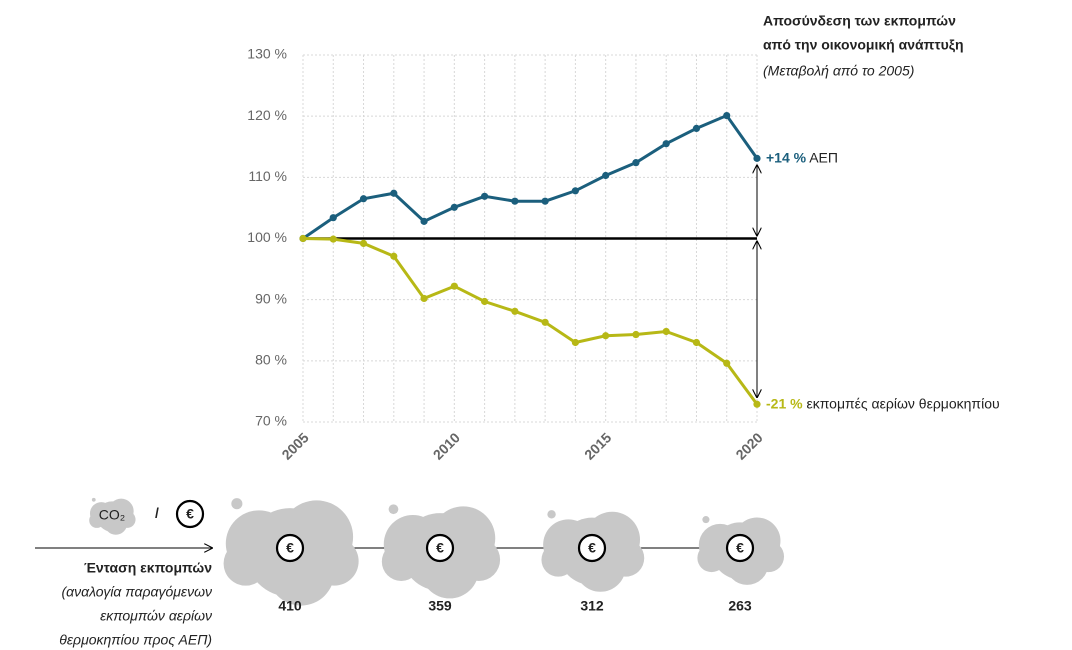 This screenshot has width=1072, height=650. What do you see at coordinates (267, 237) in the screenshot?
I see `y-tick-label: 100 %` at bounding box center [267, 237].